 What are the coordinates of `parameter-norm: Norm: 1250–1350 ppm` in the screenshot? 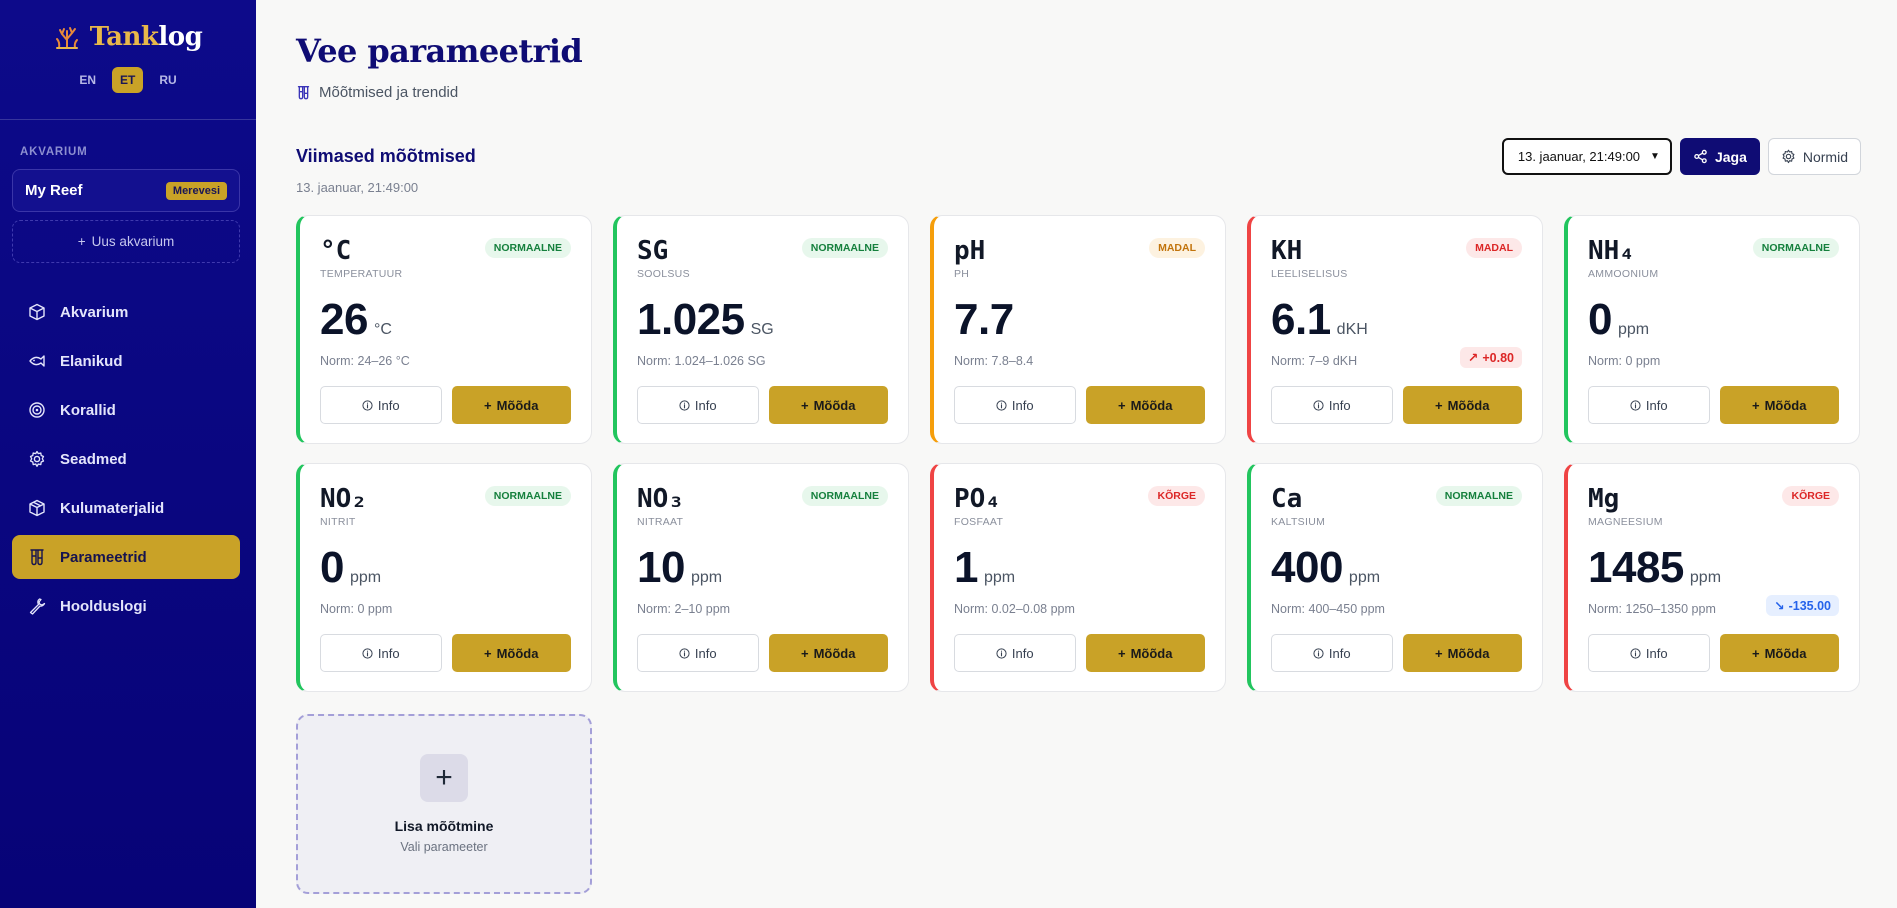 It's located at (1652, 609).